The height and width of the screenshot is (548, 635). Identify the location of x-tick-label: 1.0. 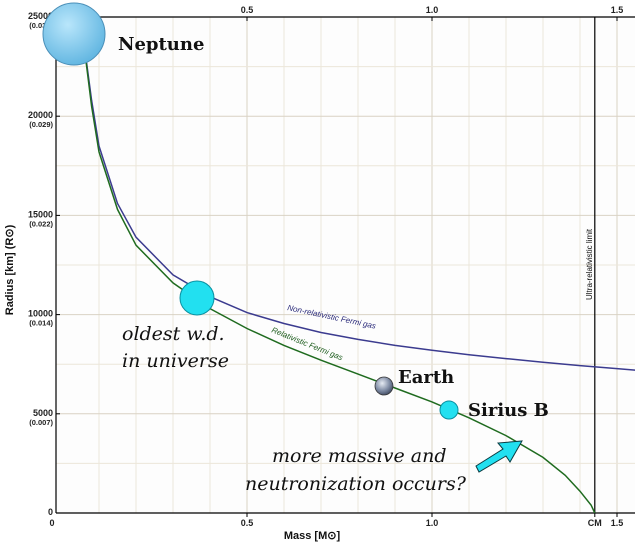
(432, 523).